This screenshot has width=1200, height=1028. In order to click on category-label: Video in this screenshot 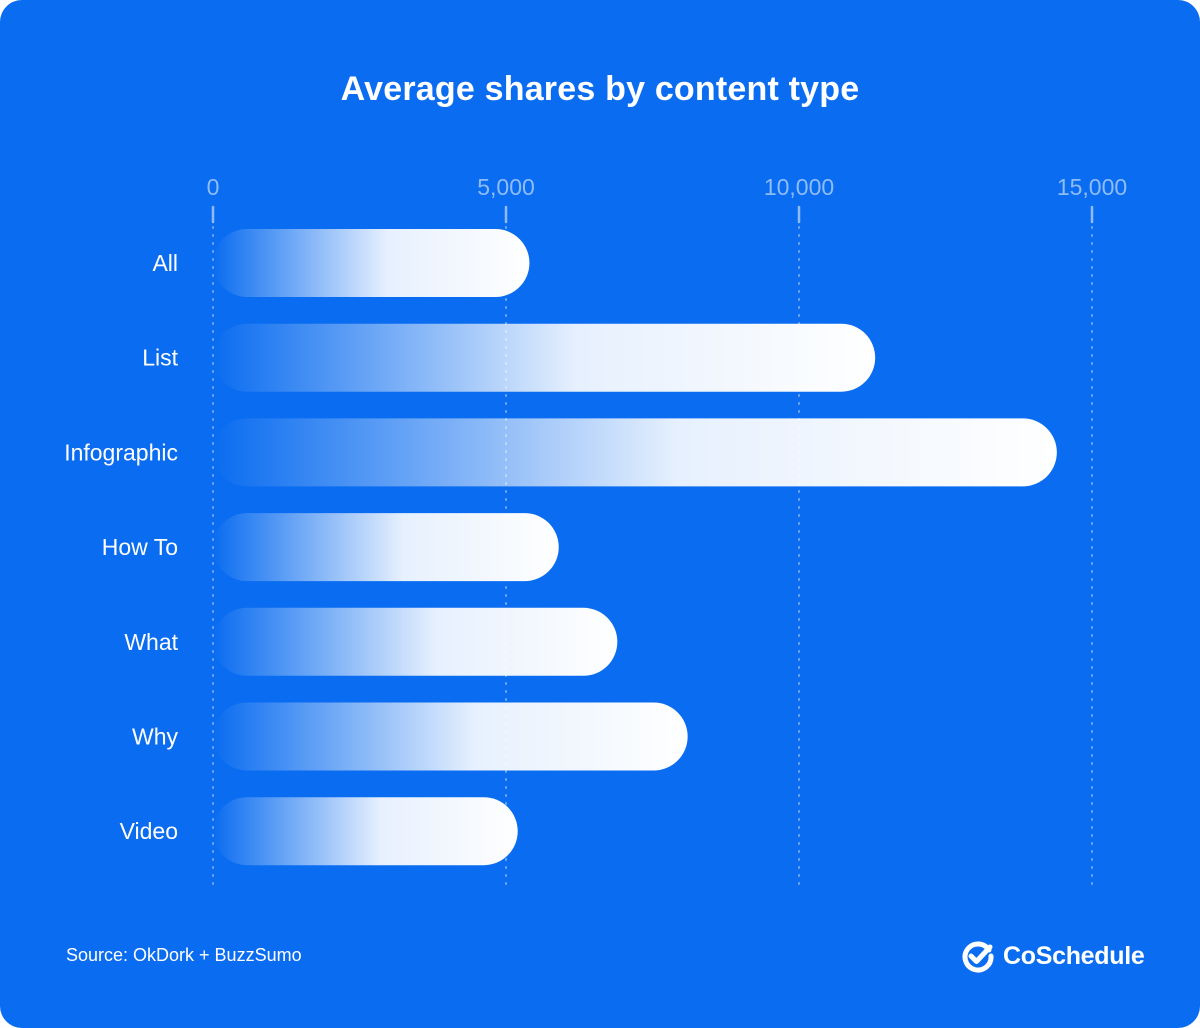, I will do `click(149, 831)`.